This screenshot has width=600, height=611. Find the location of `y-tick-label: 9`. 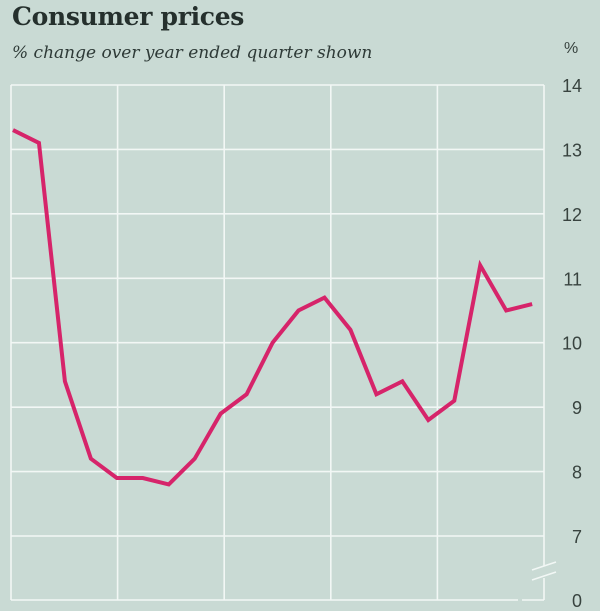

y-tick-label: 9 is located at coordinates (577, 408).